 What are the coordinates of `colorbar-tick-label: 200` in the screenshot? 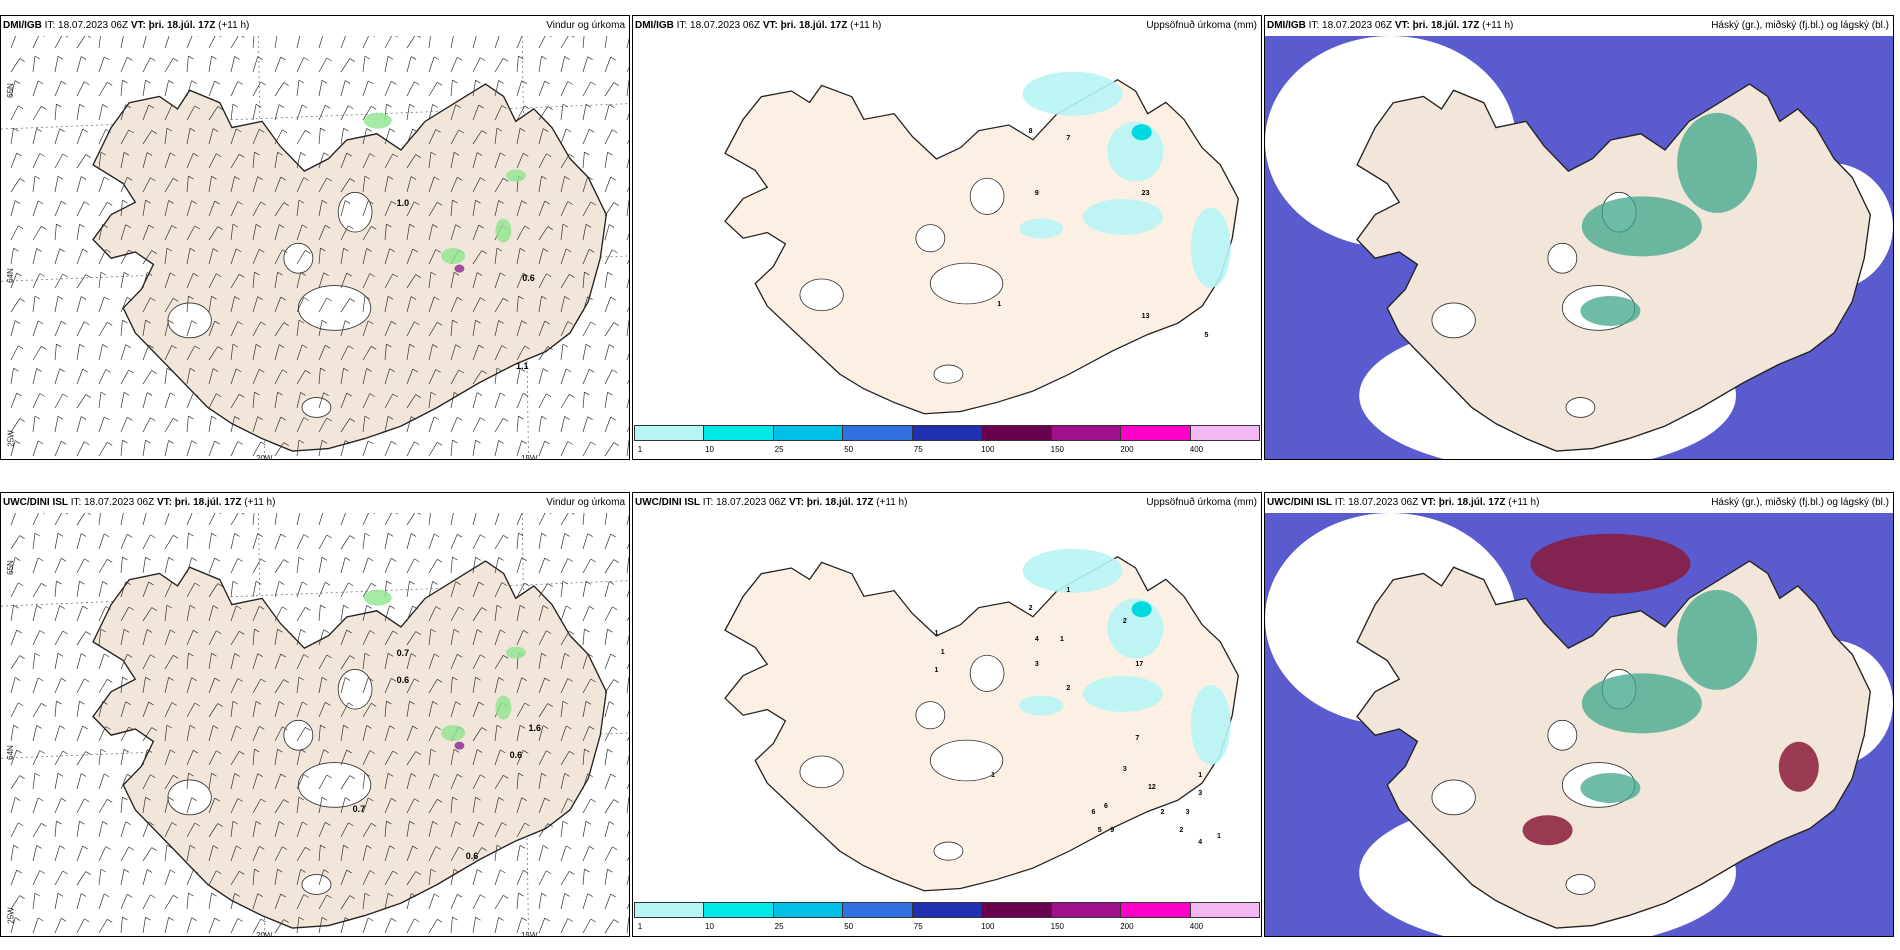 It's located at (1127, 449).